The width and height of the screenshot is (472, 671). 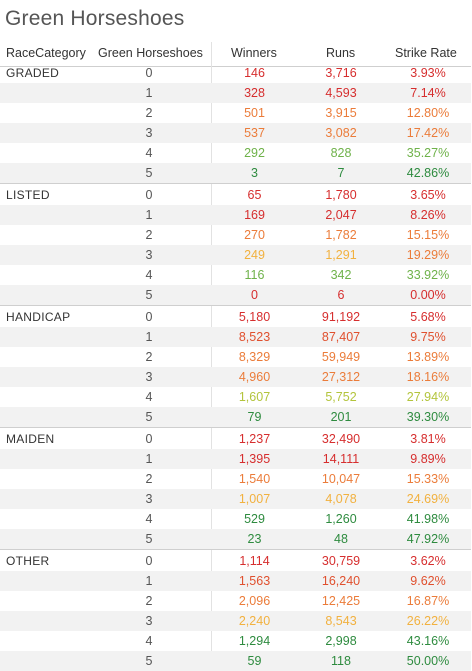 I want to click on strike-rate-cell: 18.16%, so click(x=428, y=377).